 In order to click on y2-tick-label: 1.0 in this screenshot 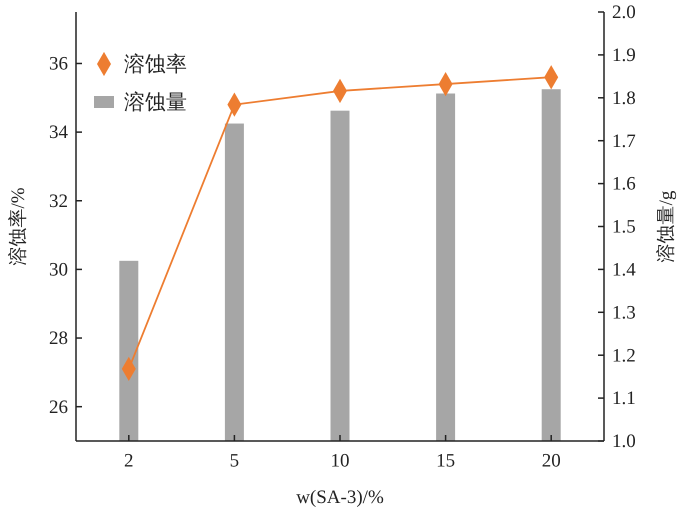, I will do `click(624, 441)`.